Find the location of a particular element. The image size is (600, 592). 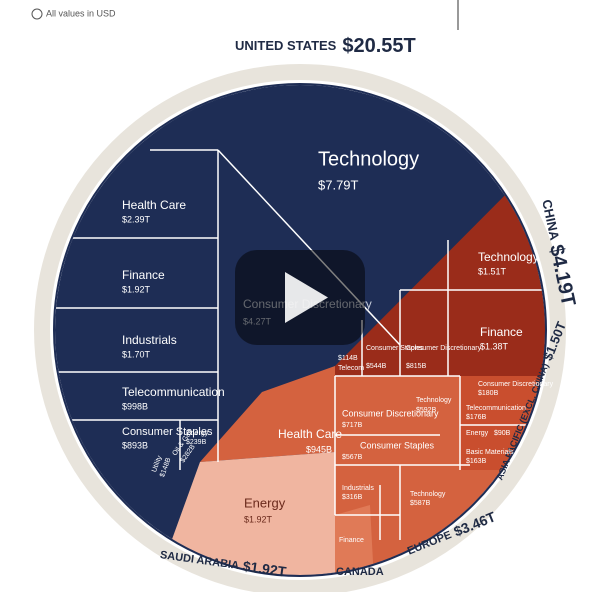

region-total: $1.92T is located at coordinates (265, 568).